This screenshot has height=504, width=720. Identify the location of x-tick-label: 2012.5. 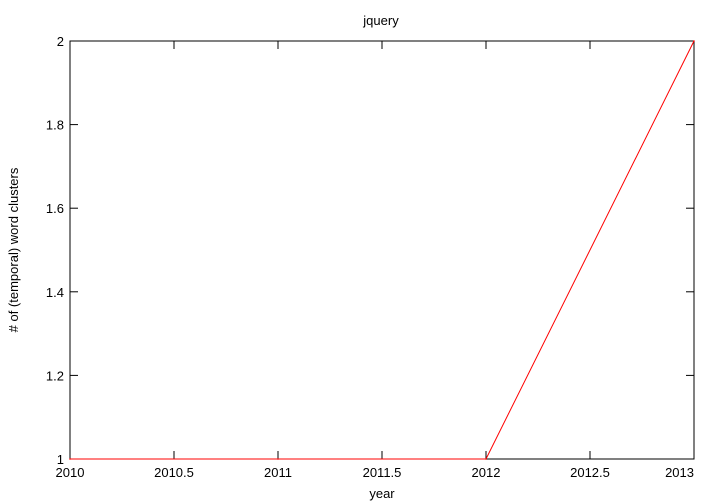
(590, 472).